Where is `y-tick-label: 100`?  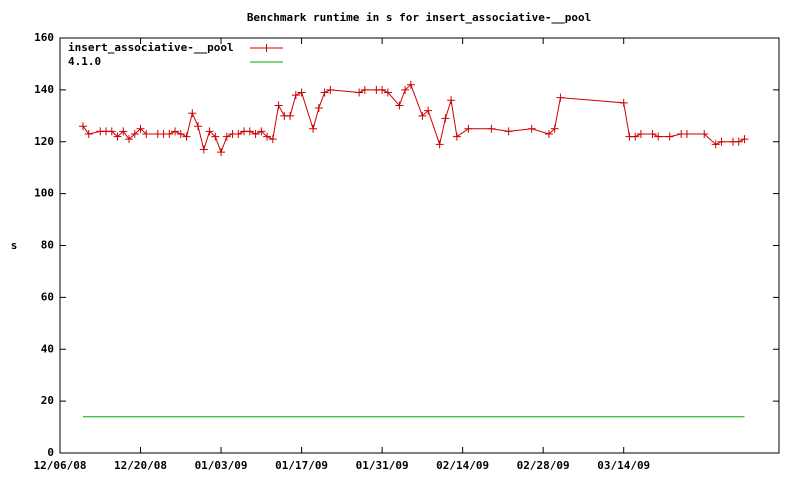
y-tick-label: 100 is located at coordinates (44, 193).